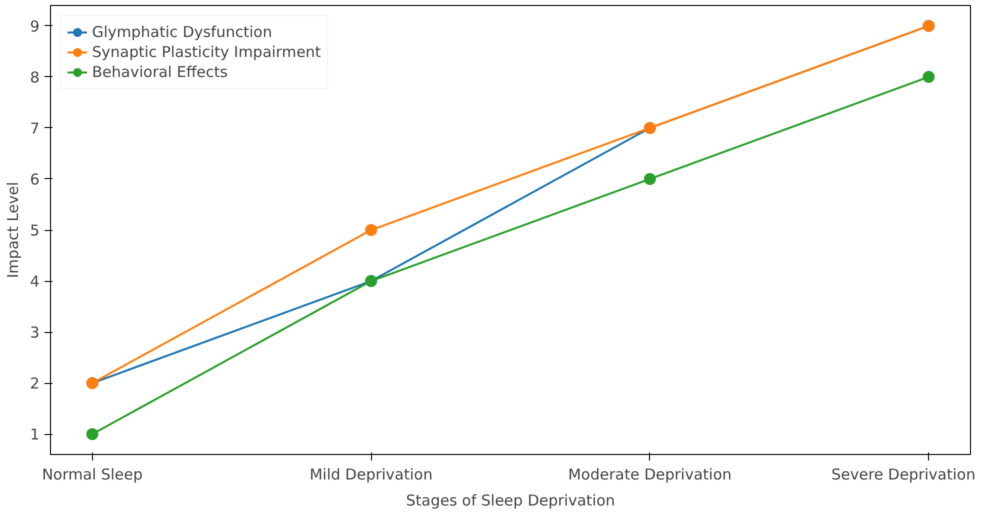 This screenshot has width=981, height=518. I want to click on legend-label: Glymphatic Dysfunction, so click(182, 32).